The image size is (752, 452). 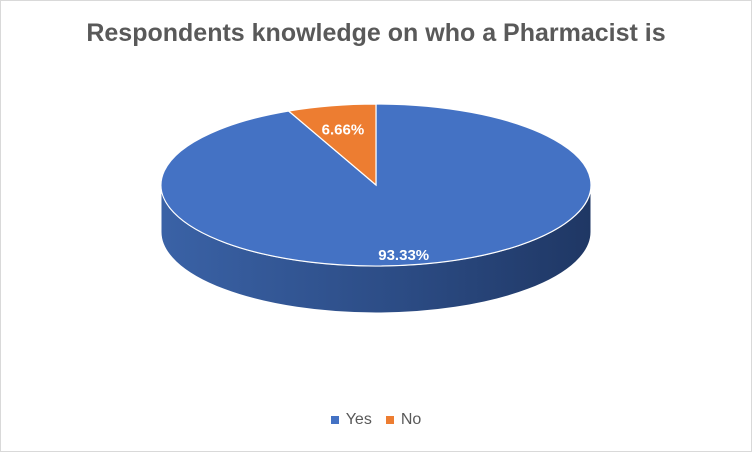 I want to click on legend-label-yes: Yes, so click(x=358, y=419).